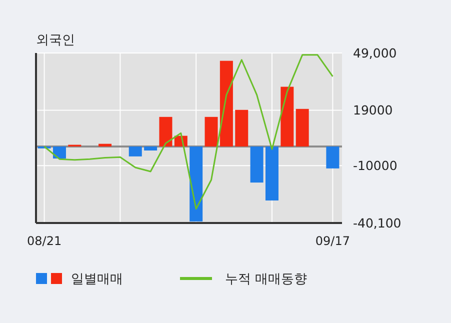 This screenshot has width=451, height=323. What do you see at coordinates (377, 223) in the screenshot?
I see `y-tick-label: -40,100` at bounding box center [377, 223].